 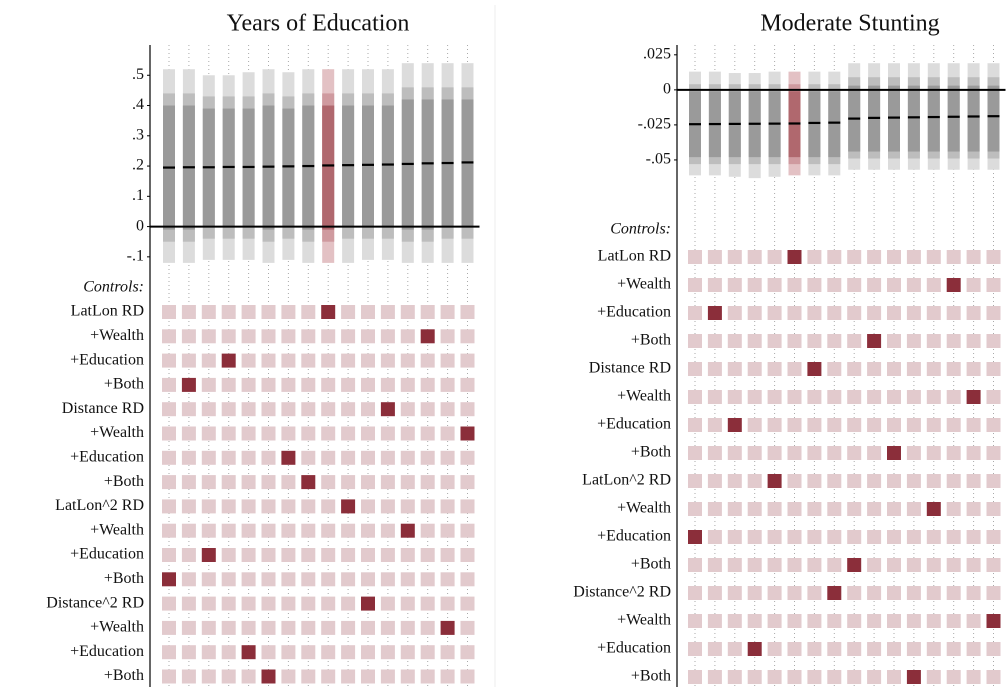 What do you see at coordinates (634, 424) in the screenshot?
I see `control-label: +Education` at bounding box center [634, 424].